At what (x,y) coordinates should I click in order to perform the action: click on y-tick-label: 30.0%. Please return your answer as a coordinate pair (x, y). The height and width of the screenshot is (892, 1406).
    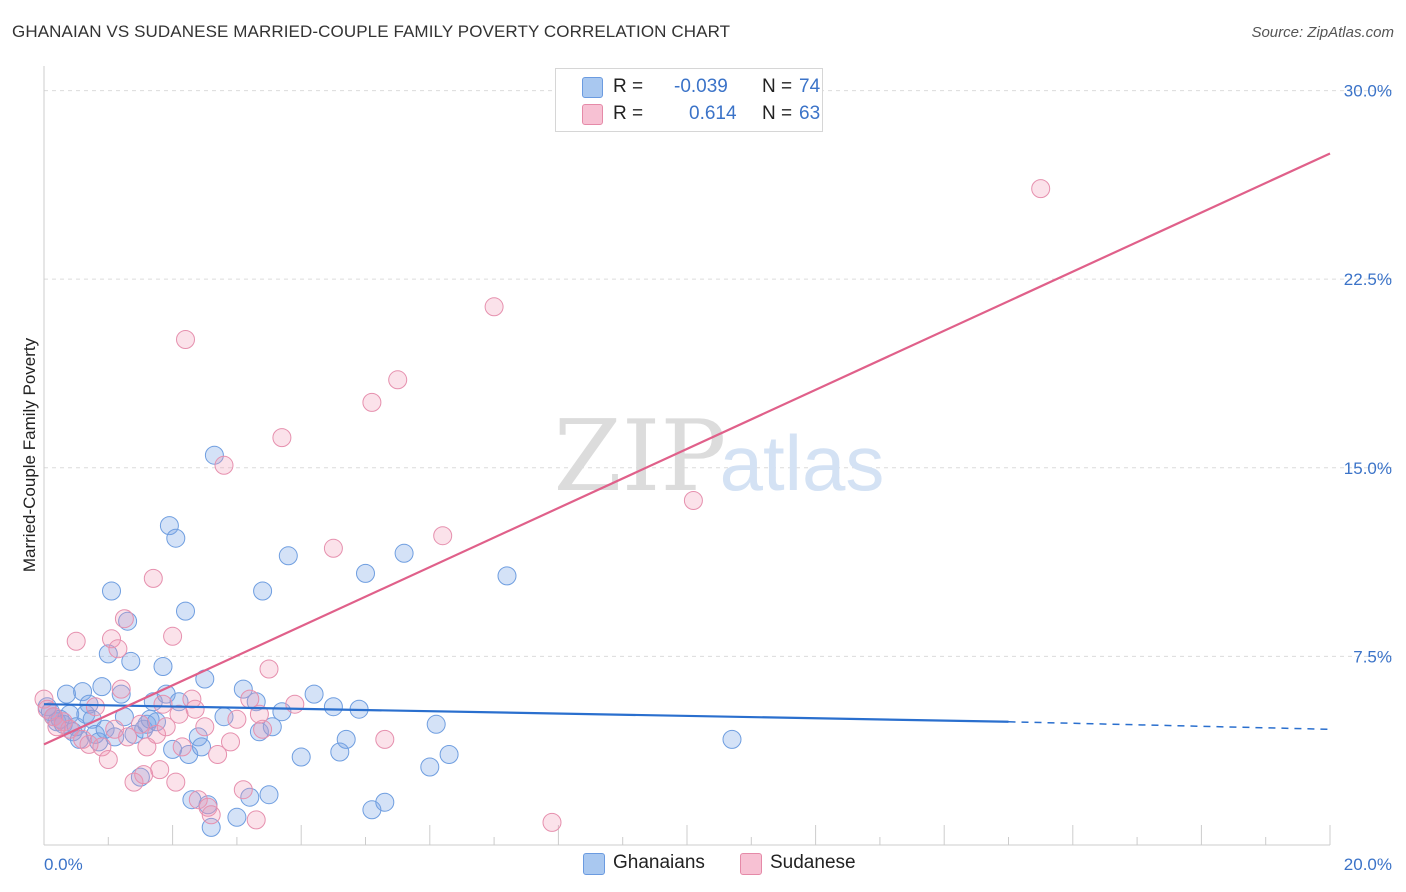
    Looking at the image, I should click on (1368, 91).